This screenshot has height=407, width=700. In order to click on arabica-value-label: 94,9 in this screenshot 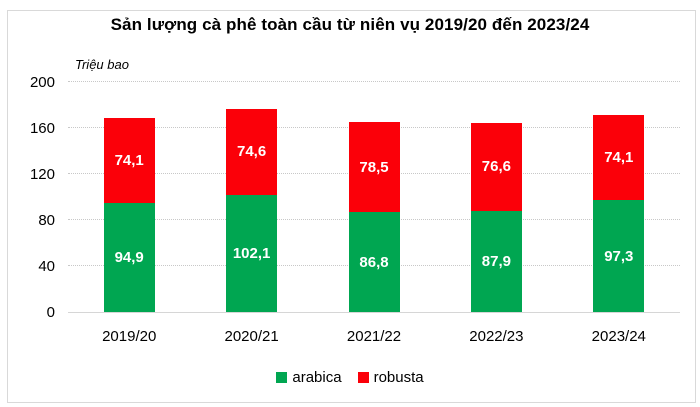, I will do `click(129, 257)`.